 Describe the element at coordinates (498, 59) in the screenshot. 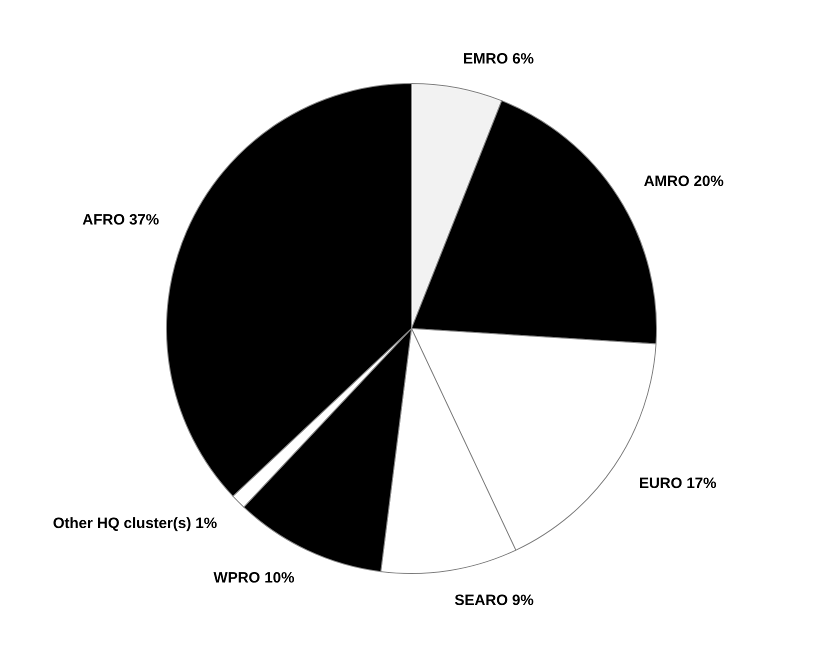

I see `slice-label: EMRO 6%` at that location.